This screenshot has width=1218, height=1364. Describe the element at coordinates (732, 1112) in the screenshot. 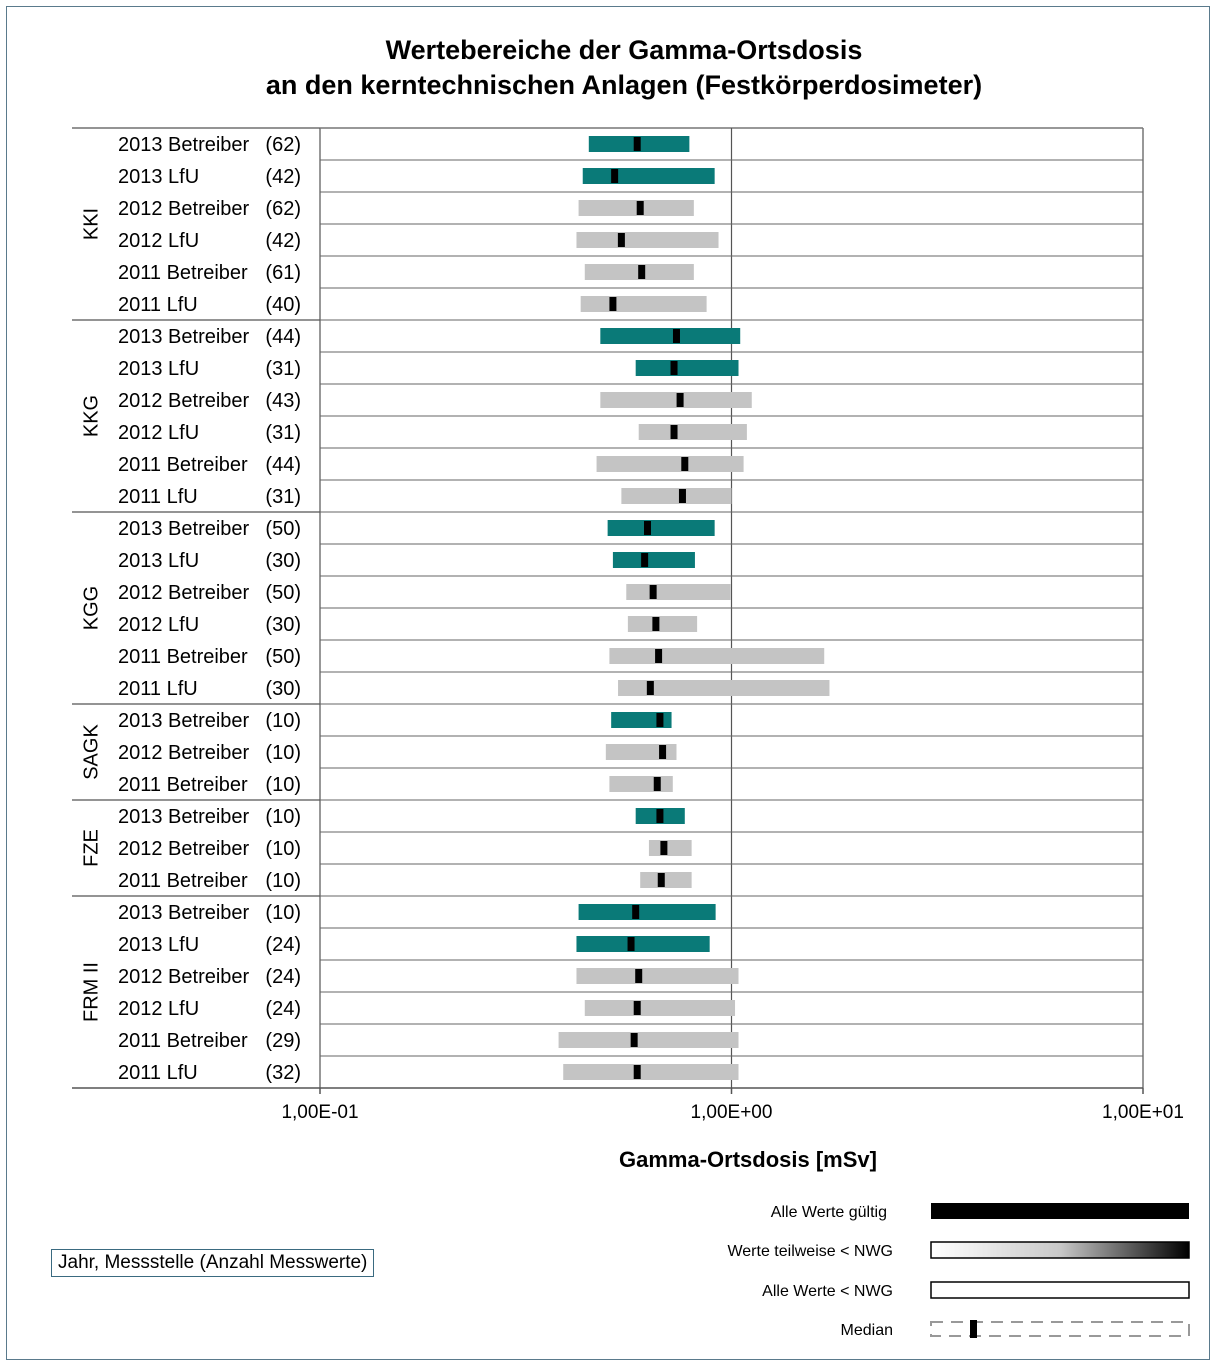

I see `x-tick-label: 1,00E+00` at that location.